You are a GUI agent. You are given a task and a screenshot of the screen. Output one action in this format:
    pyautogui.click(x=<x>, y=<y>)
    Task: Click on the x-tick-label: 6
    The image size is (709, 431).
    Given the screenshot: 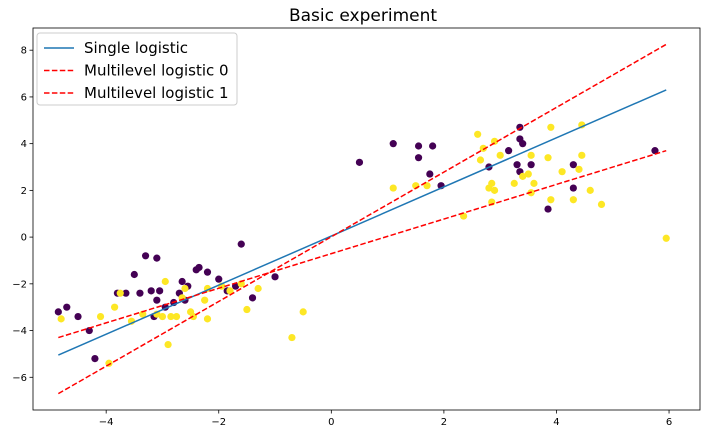 What is the action you would take?
    pyautogui.click(x=669, y=422)
    